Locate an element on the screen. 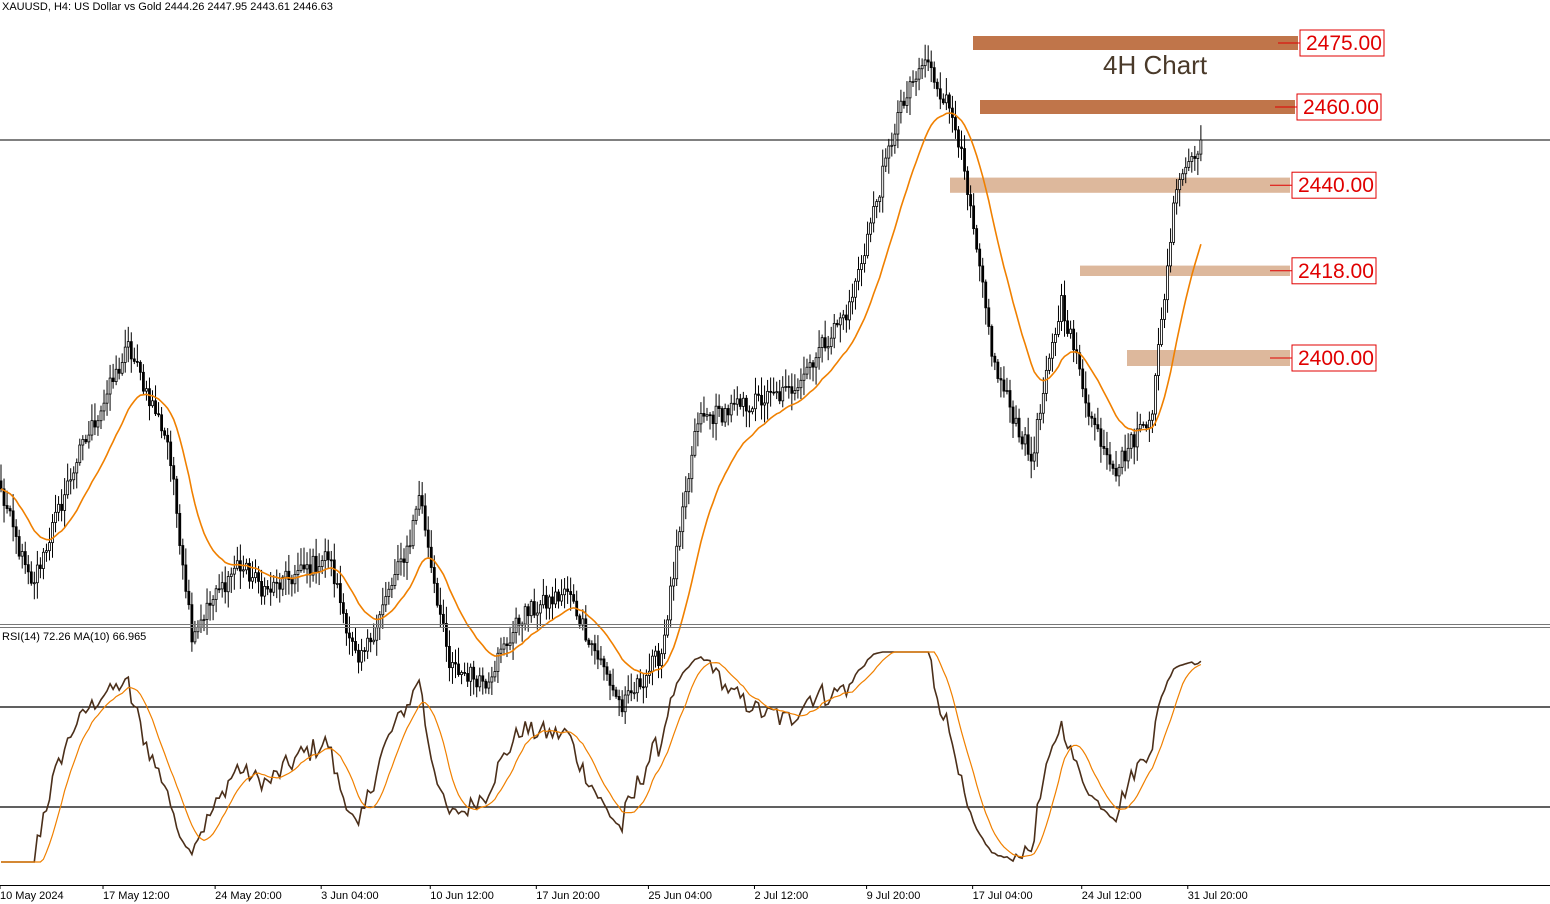  rsi-header: RSI(14) 72.26 MA(10) 66.965 is located at coordinates (74, 637).